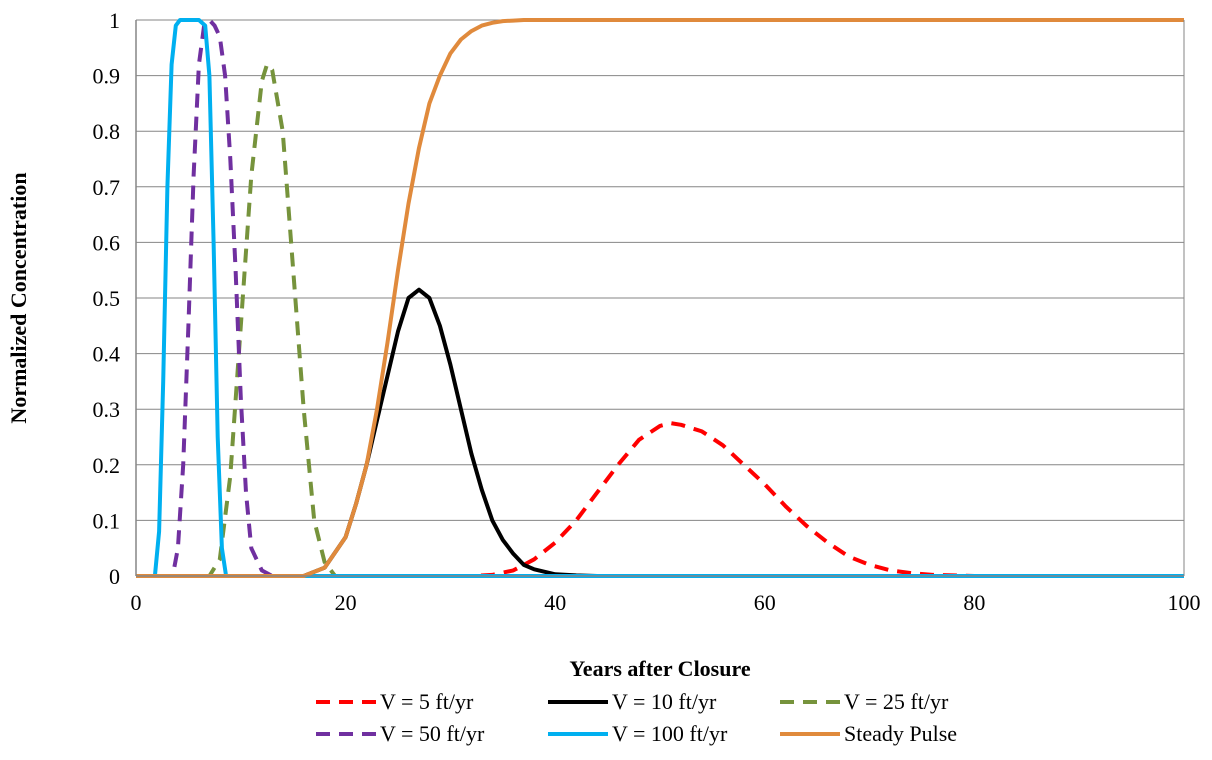  I want to click on y-tick-label: 0.8, so click(107, 131).